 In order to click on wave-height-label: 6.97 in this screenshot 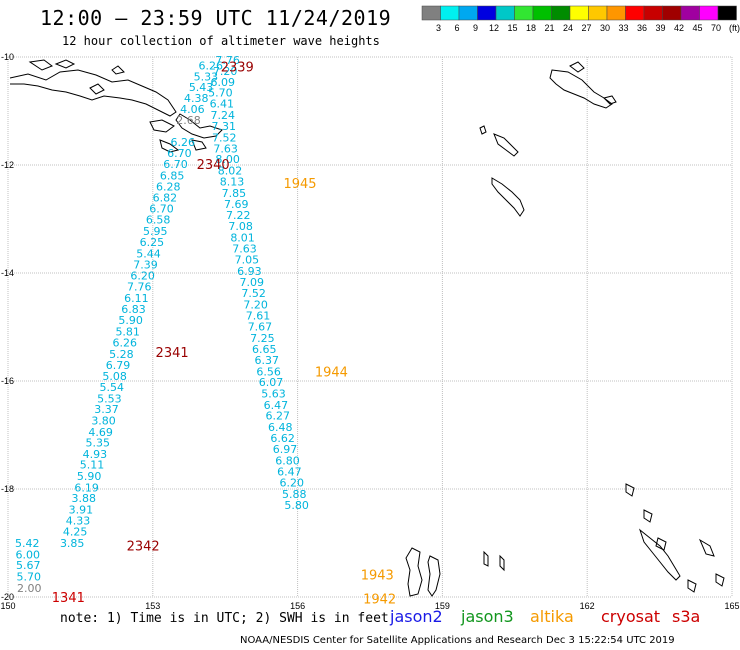, I will do `click(285, 449)`.